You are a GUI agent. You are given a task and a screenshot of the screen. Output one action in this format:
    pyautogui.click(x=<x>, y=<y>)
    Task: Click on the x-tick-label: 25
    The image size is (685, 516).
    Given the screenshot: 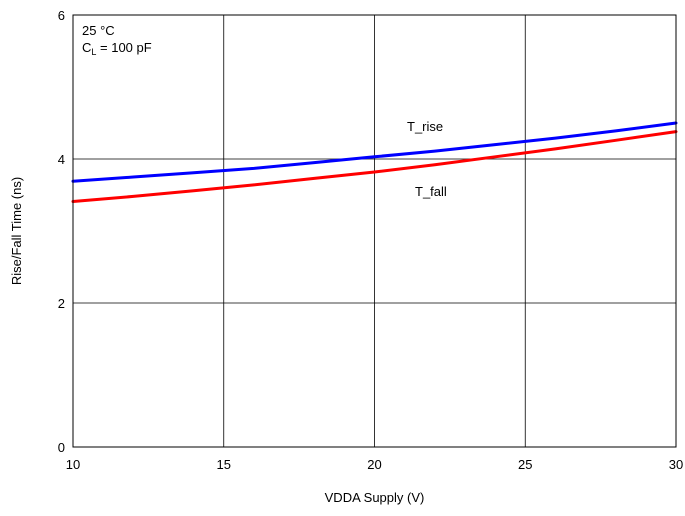 What is the action you would take?
    pyautogui.click(x=525, y=464)
    